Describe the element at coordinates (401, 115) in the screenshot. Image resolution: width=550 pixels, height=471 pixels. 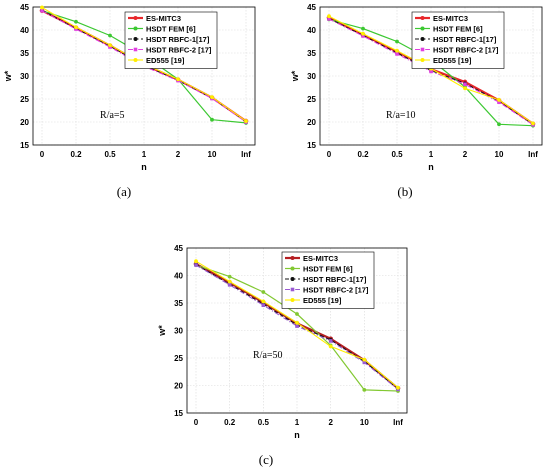
I see `ratio-annotation: R/a=10` at that location.